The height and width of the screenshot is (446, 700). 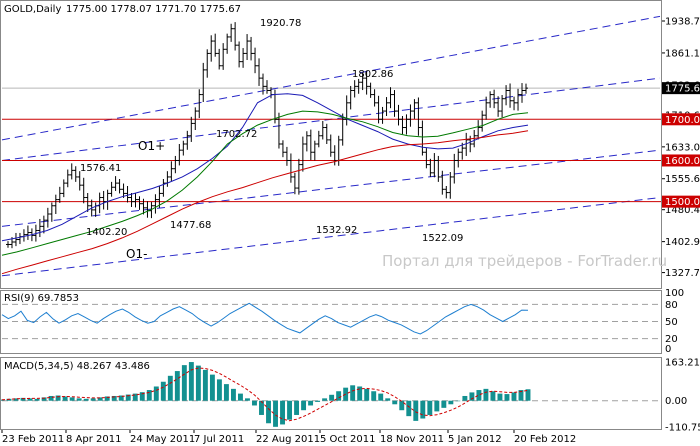 I want to click on price-tick-label: 1633.05, so click(x=682, y=147).